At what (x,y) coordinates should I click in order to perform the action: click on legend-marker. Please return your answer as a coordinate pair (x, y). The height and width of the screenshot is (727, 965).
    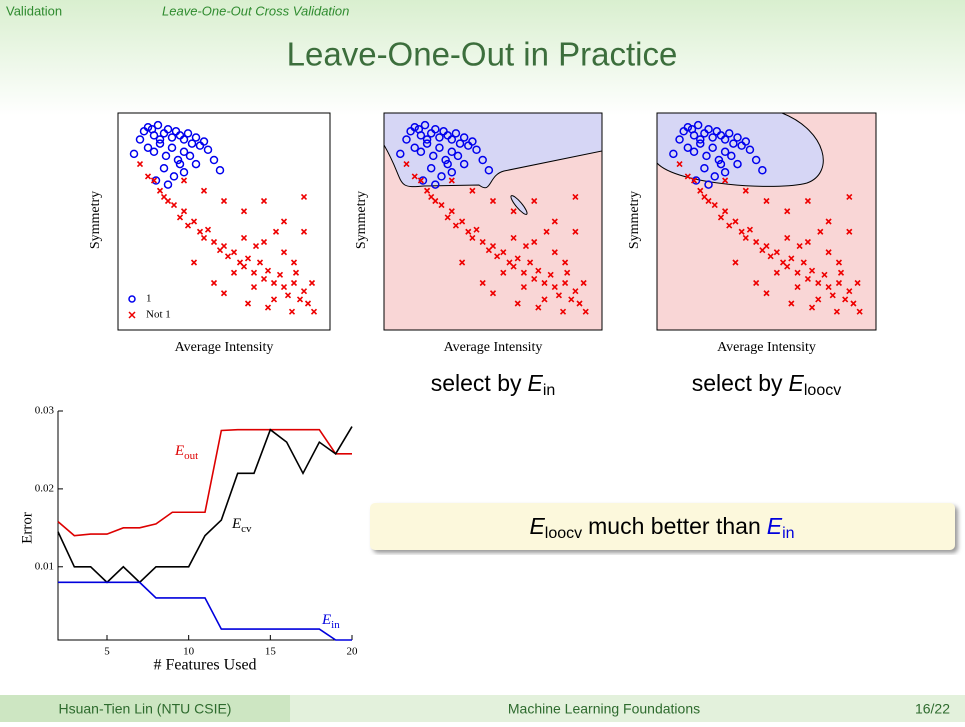
    Looking at the image, I should click on (132, 299).